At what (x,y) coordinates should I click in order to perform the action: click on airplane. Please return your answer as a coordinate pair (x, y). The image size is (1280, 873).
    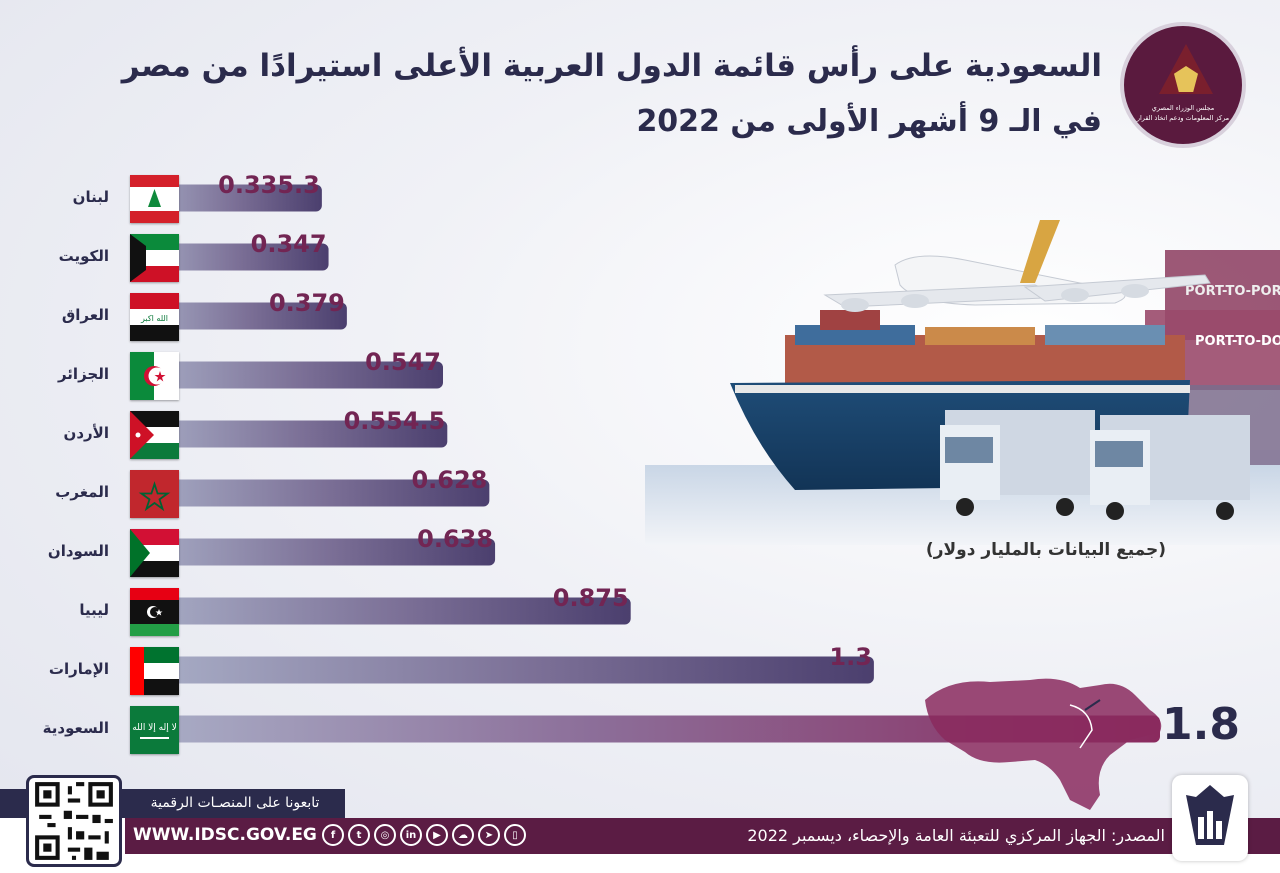
    Looking at the image, I should click on (1017, 266).